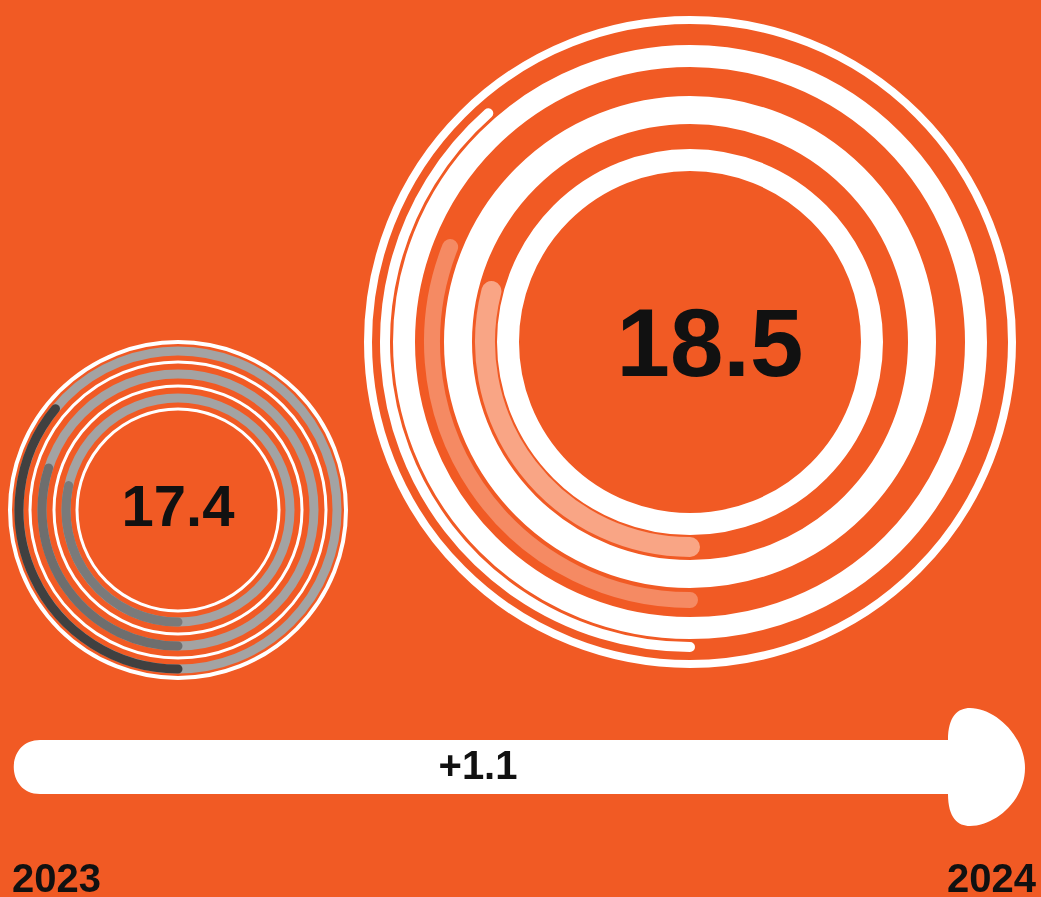 The height and width of the screenshot is (897, 1041). I want to click on text: +1.1, so click(478, 765).